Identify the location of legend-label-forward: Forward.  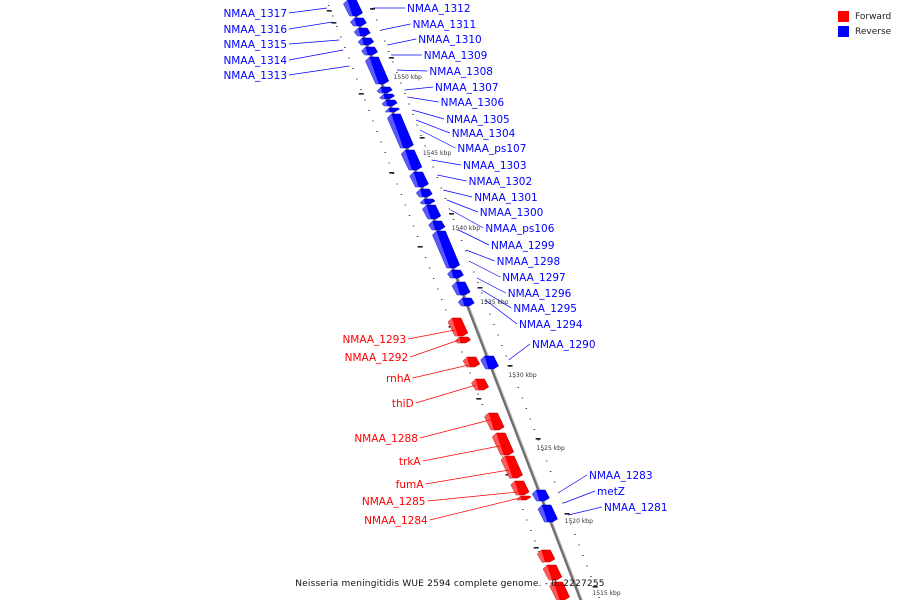
(873, 16).